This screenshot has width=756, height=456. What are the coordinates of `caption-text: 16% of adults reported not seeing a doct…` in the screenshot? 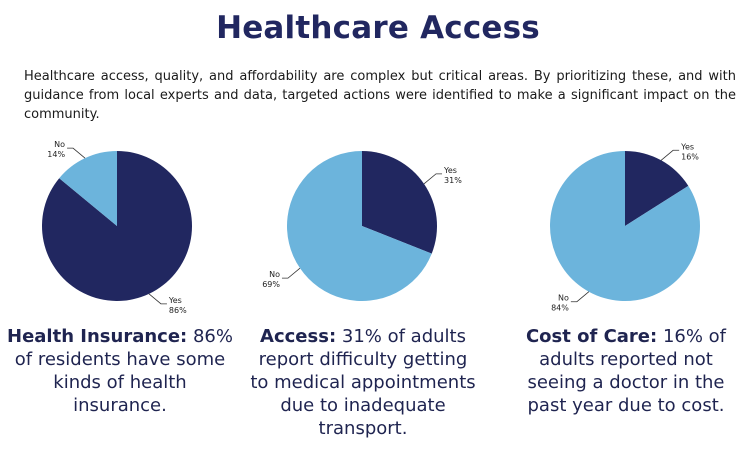 It's located at (627, 371).